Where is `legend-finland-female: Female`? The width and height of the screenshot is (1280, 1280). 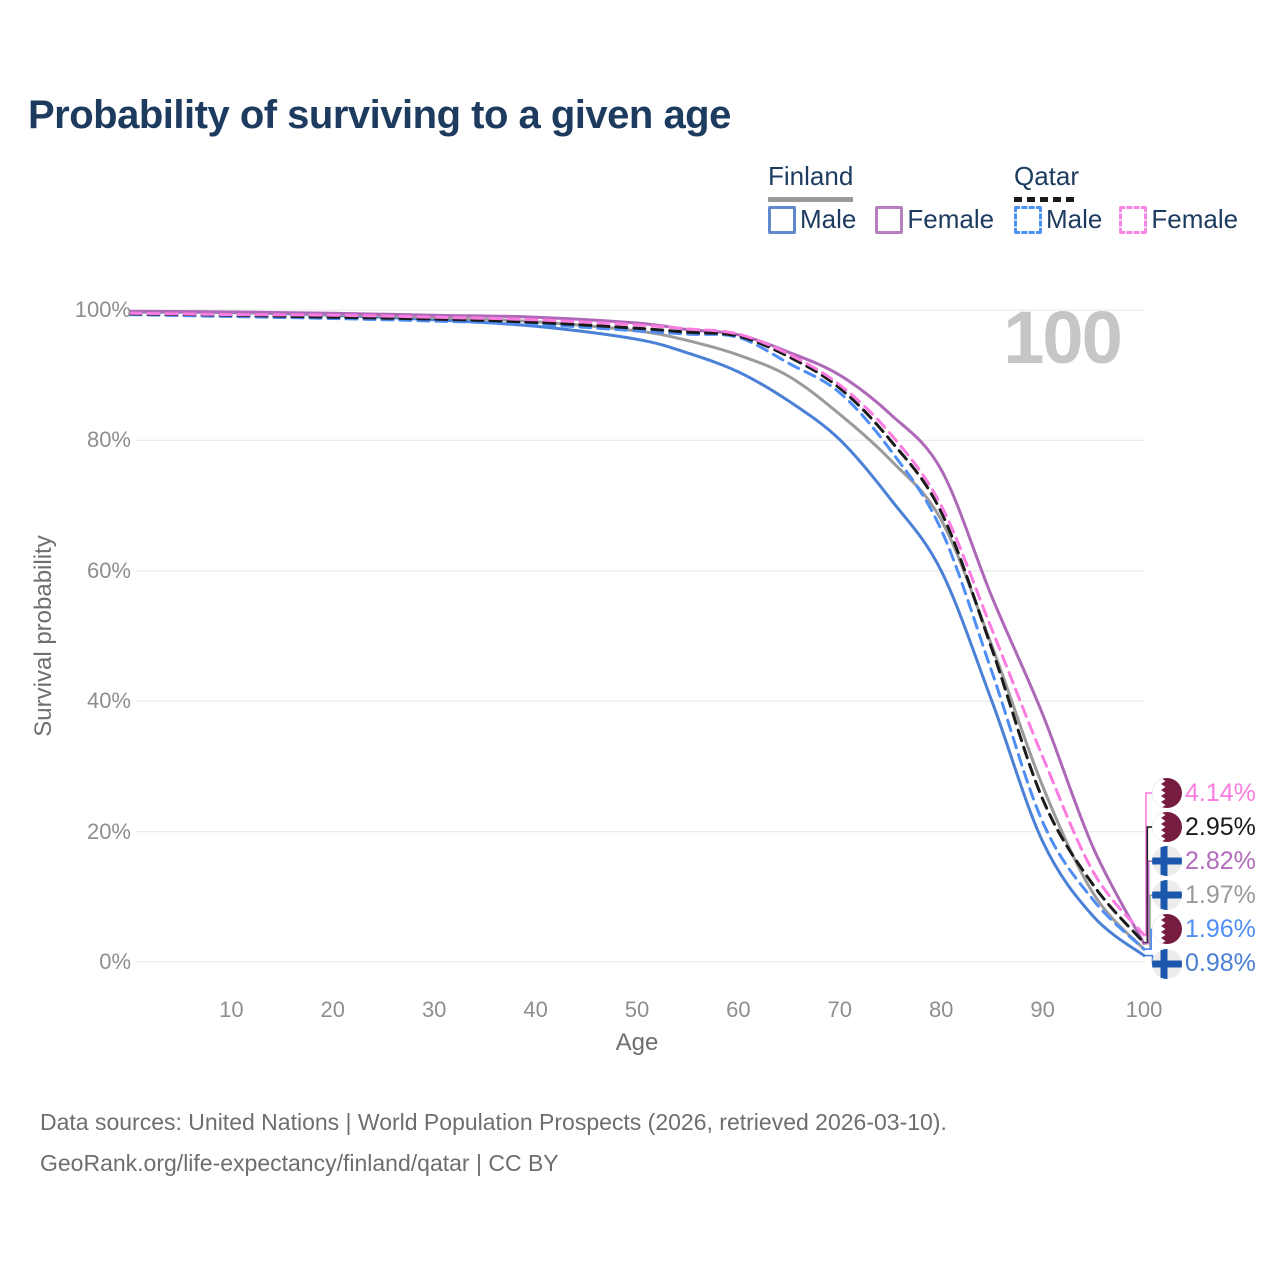 legend-finland-female: Female is located at coordinates (934, 219).